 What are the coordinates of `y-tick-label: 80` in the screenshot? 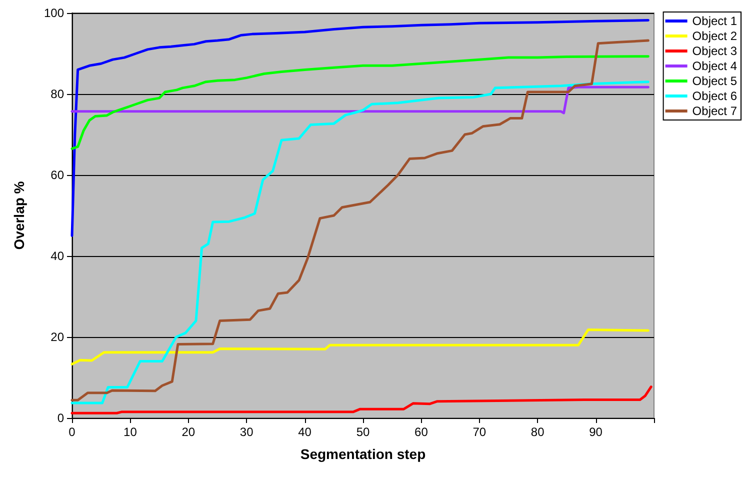 It's located at (57, 94).